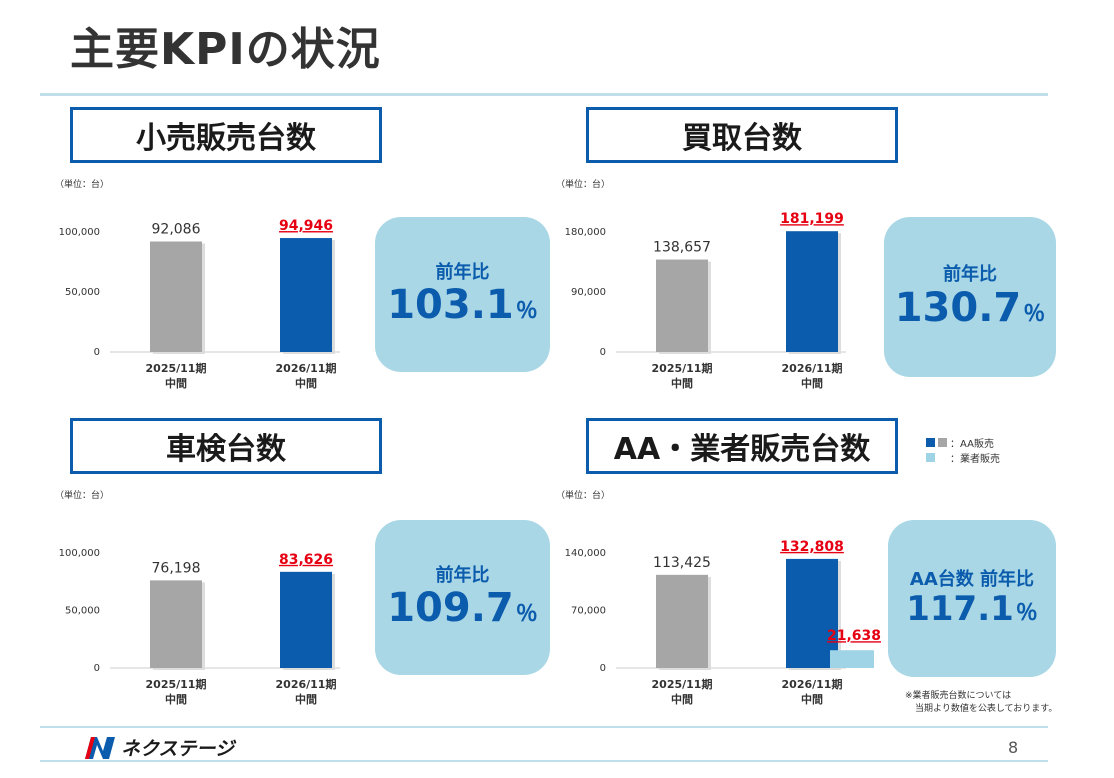  Describe the element at coordinates (970, 275) in the screenshot. I see `yoy-label-purchase: 前年比` at that location.